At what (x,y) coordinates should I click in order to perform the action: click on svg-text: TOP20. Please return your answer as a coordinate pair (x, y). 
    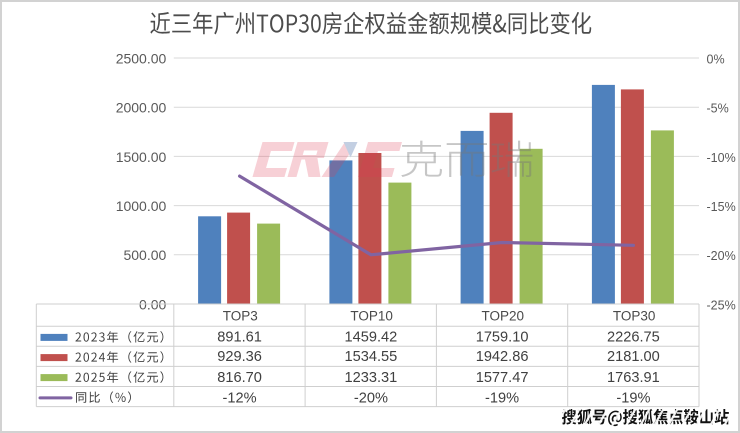
    Looking at the image, I should click on (503, 315).